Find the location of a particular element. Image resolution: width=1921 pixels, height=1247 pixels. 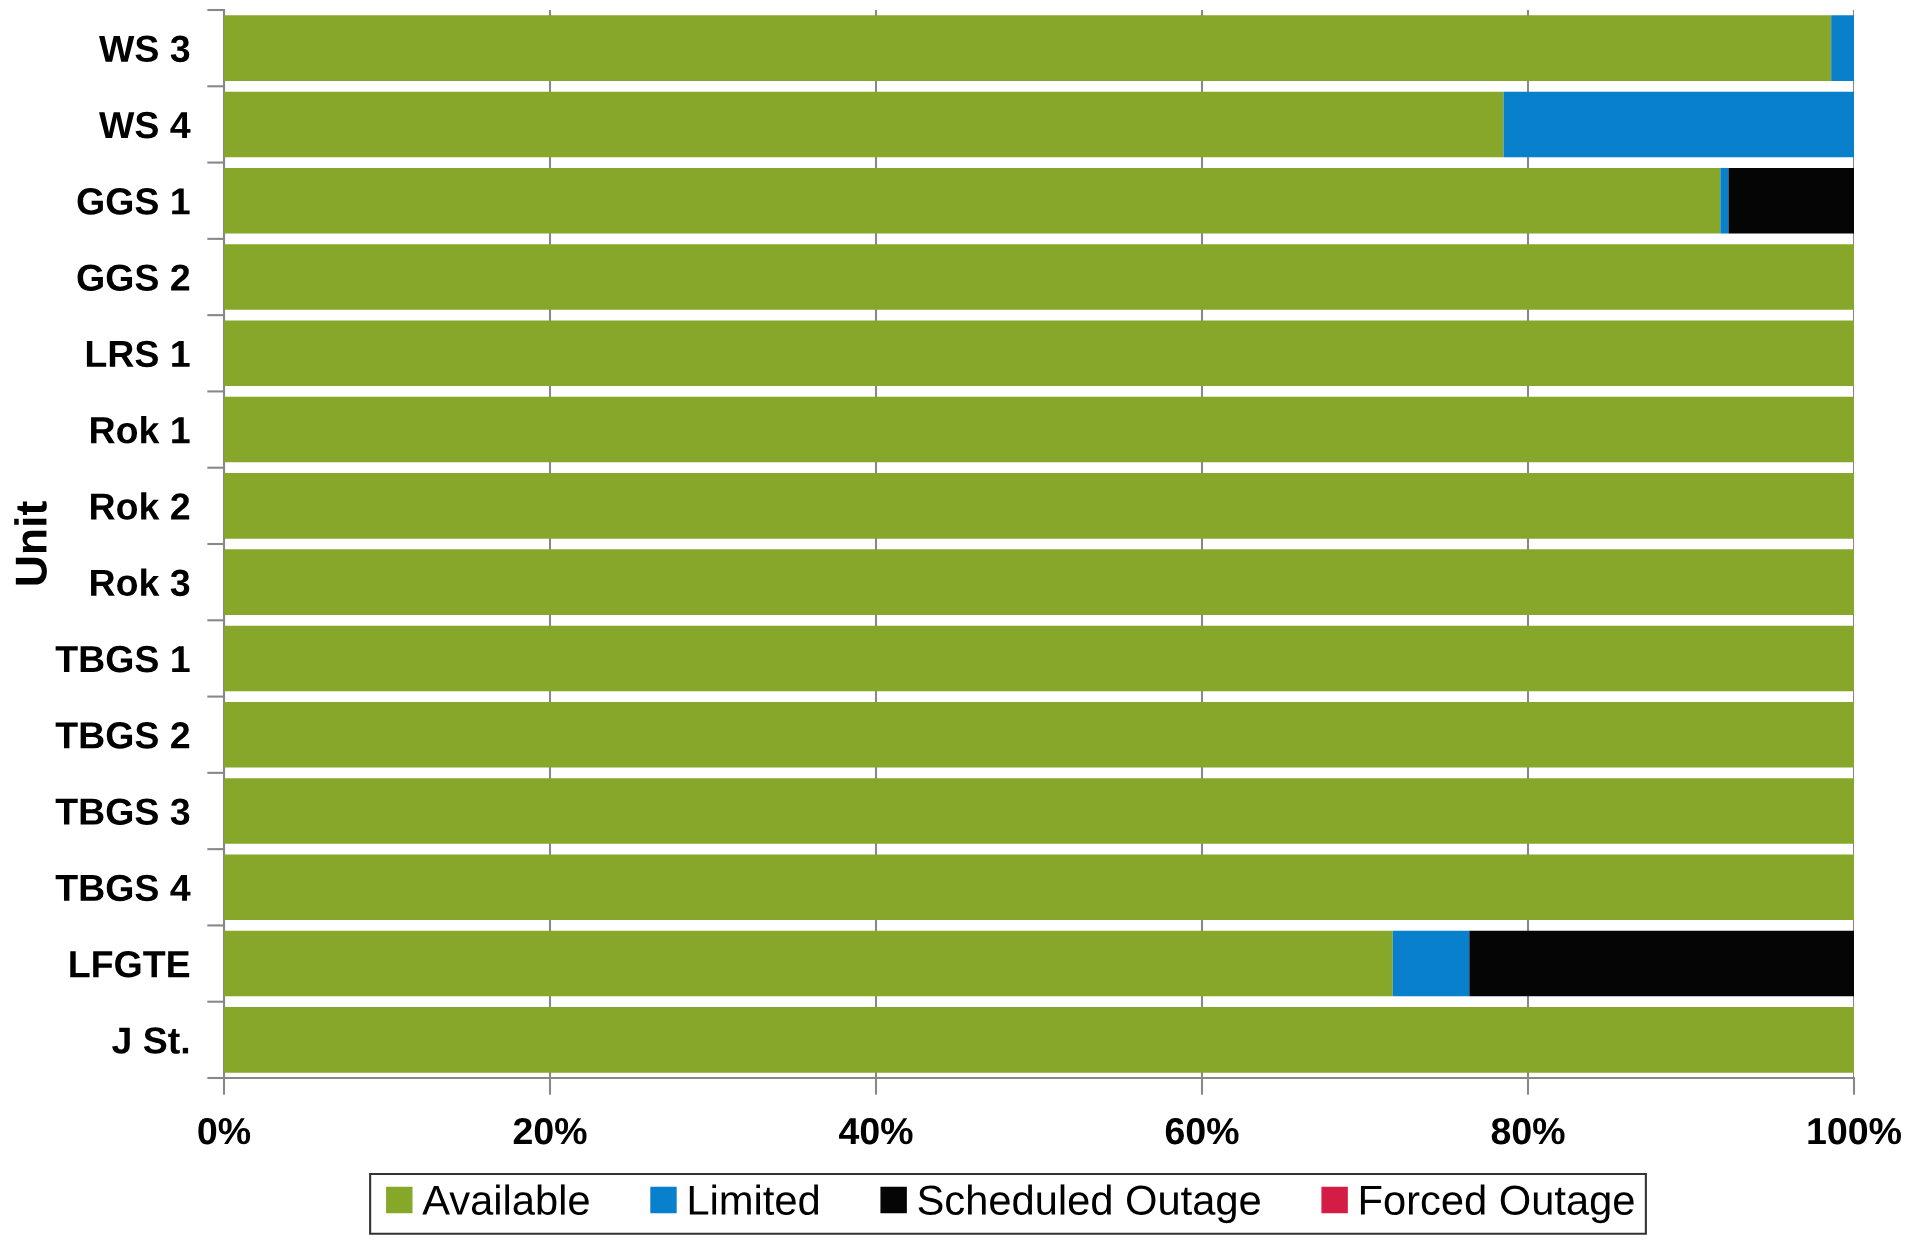

legend-label: Limited is located at coordinates (754, 1200).